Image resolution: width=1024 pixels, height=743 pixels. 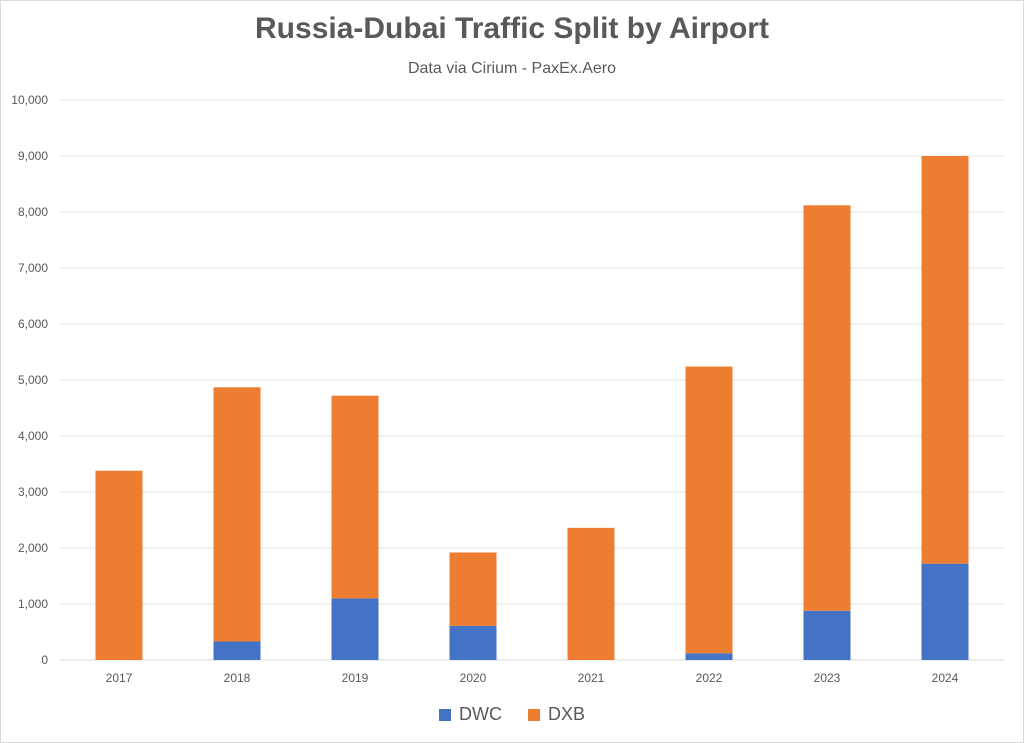 I want to click on chart-title: Russia-Dubai Traffic Split by Airport, so click(x=512, y=28).